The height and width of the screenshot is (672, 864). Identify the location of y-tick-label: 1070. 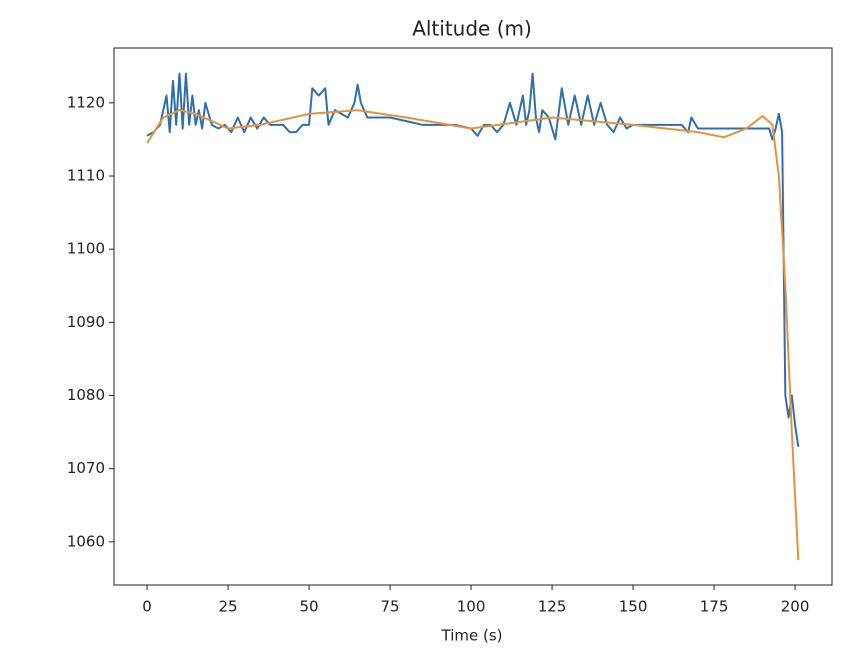
(86, 468).